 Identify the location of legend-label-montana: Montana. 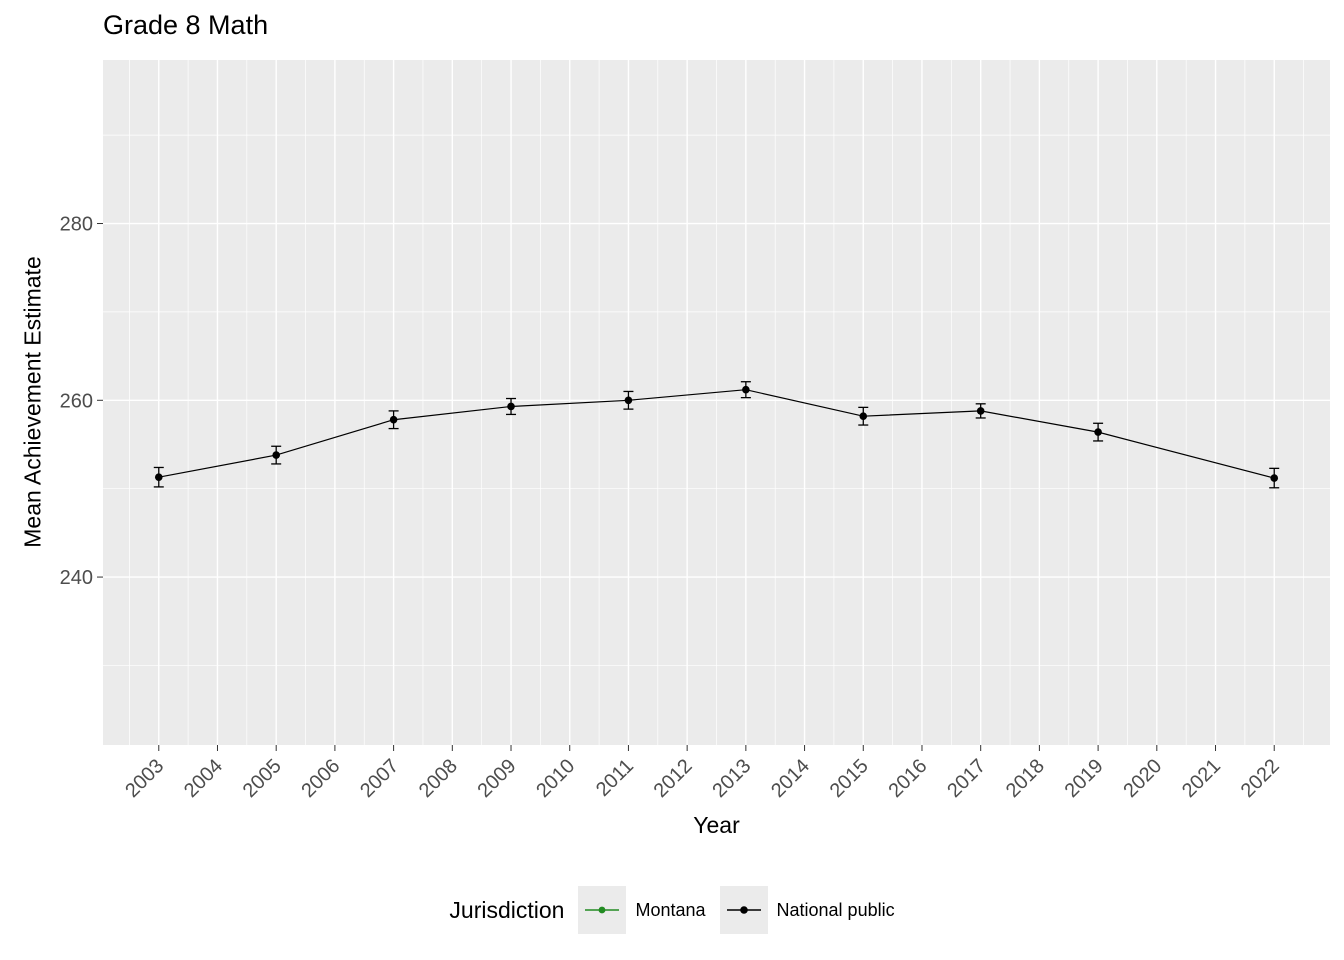
(670, 909).